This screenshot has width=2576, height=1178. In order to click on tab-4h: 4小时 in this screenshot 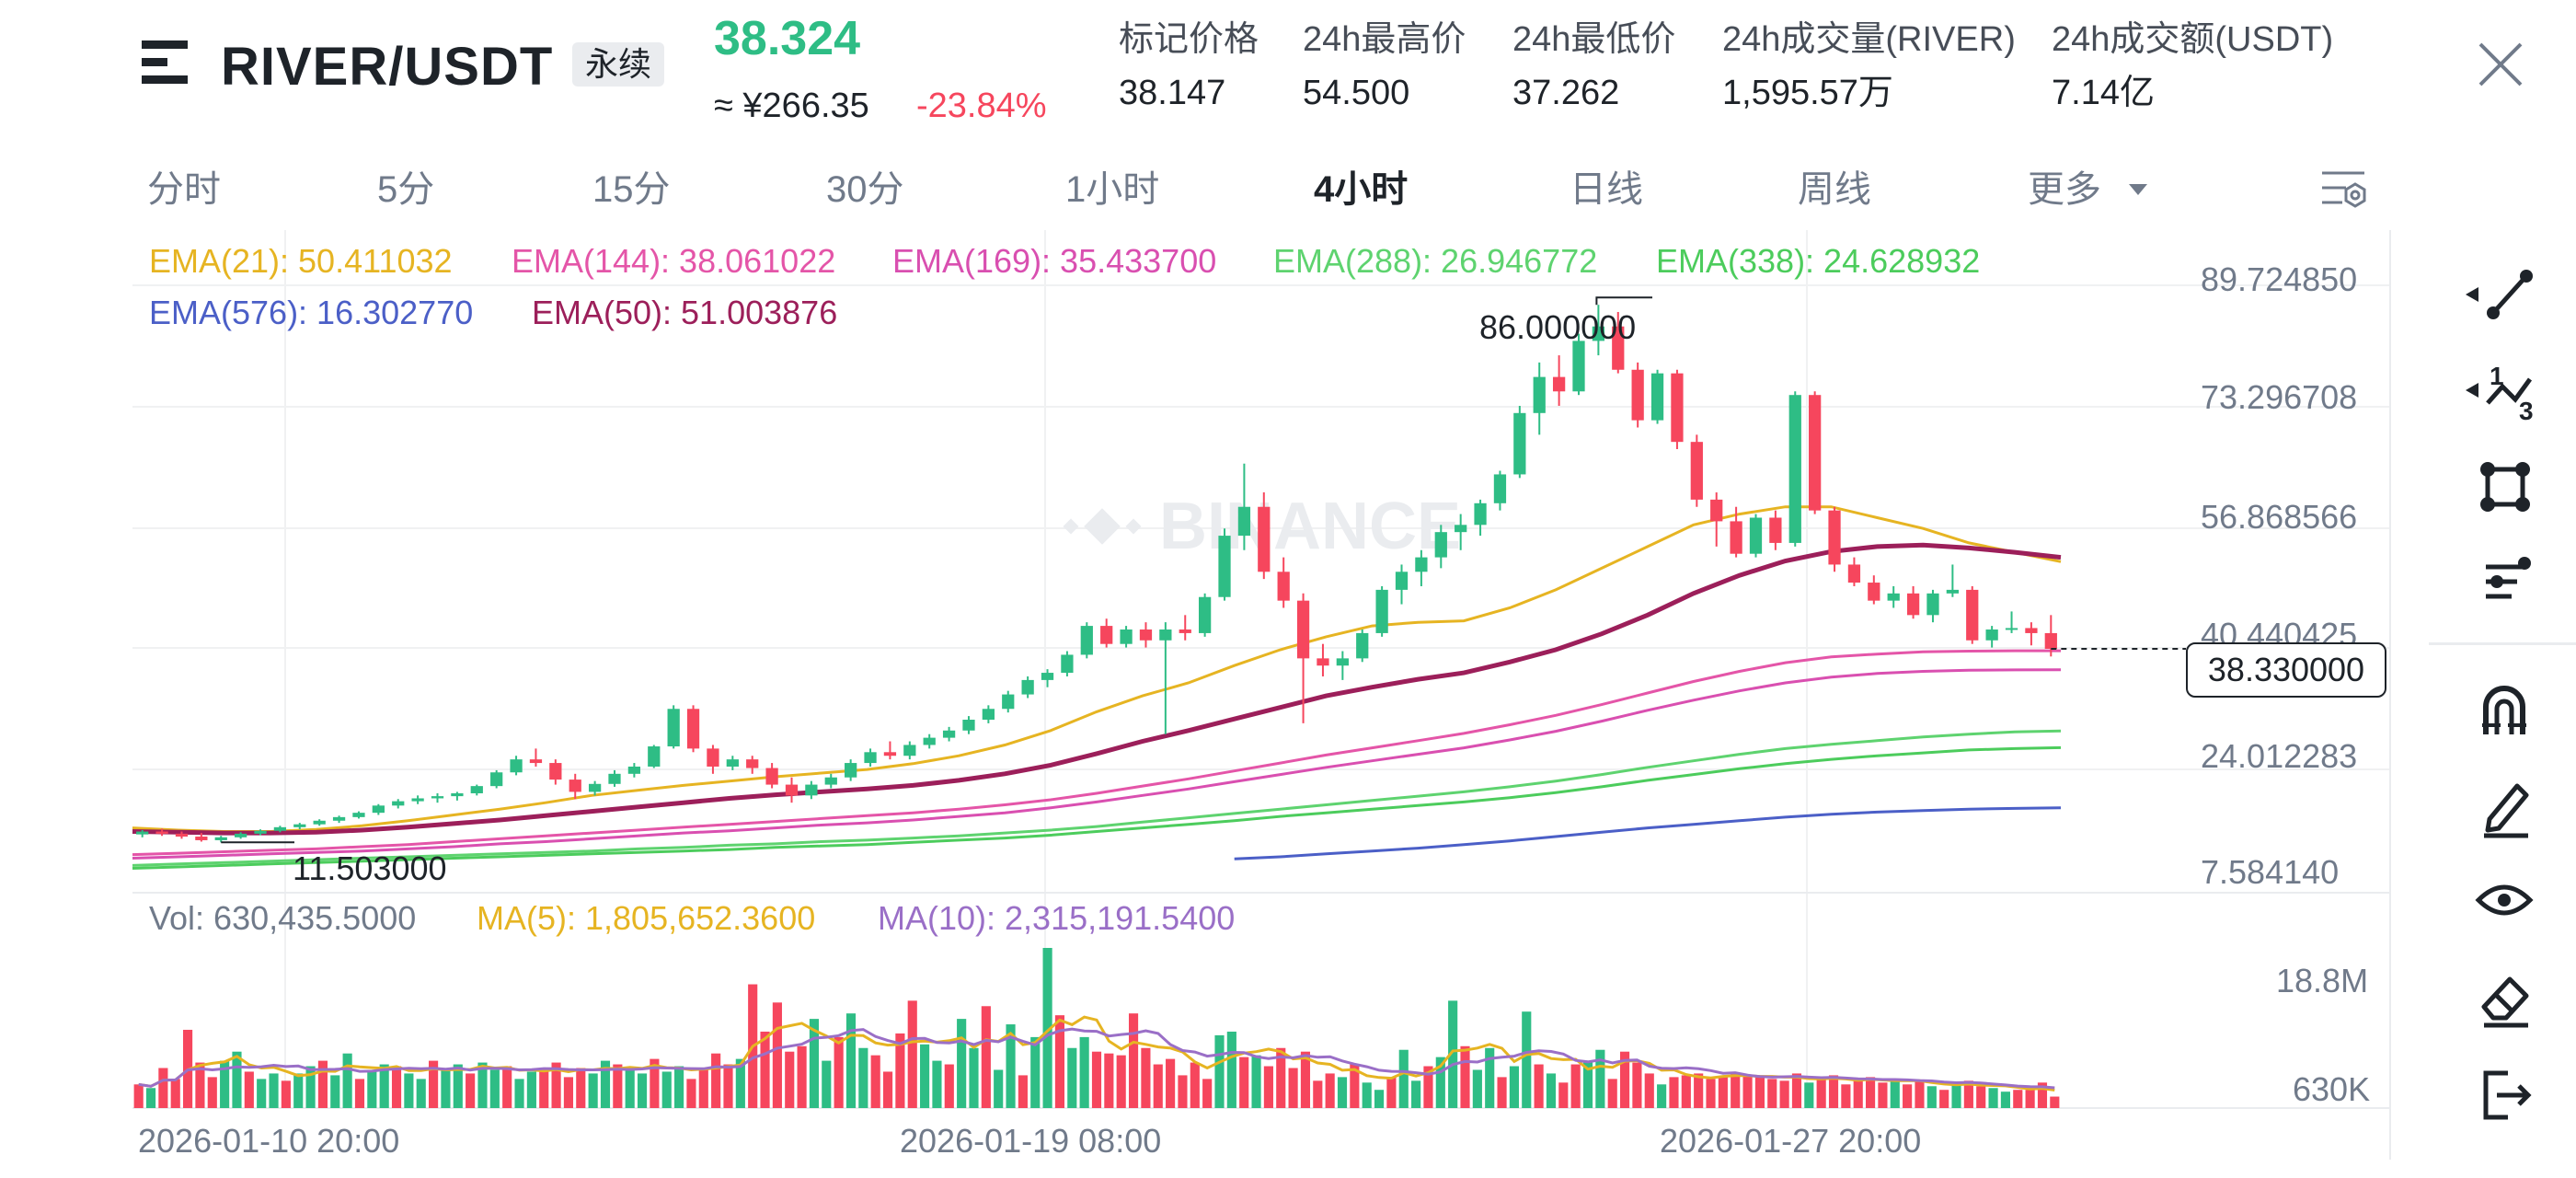, I will do `click(1361, 189)`.